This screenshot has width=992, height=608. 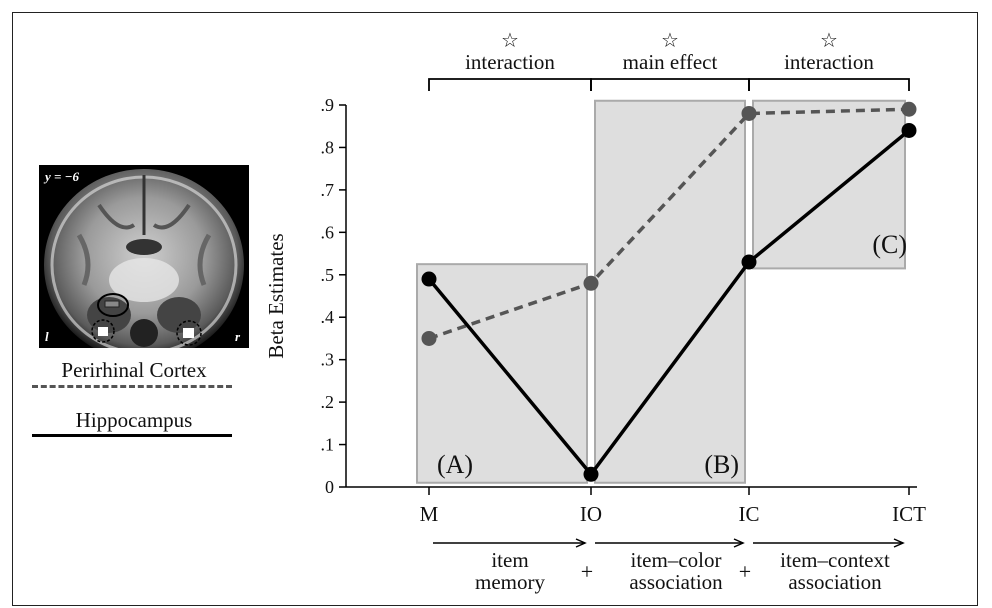 I want to click on x-tick-label: IC, so click(x=749, y=514).